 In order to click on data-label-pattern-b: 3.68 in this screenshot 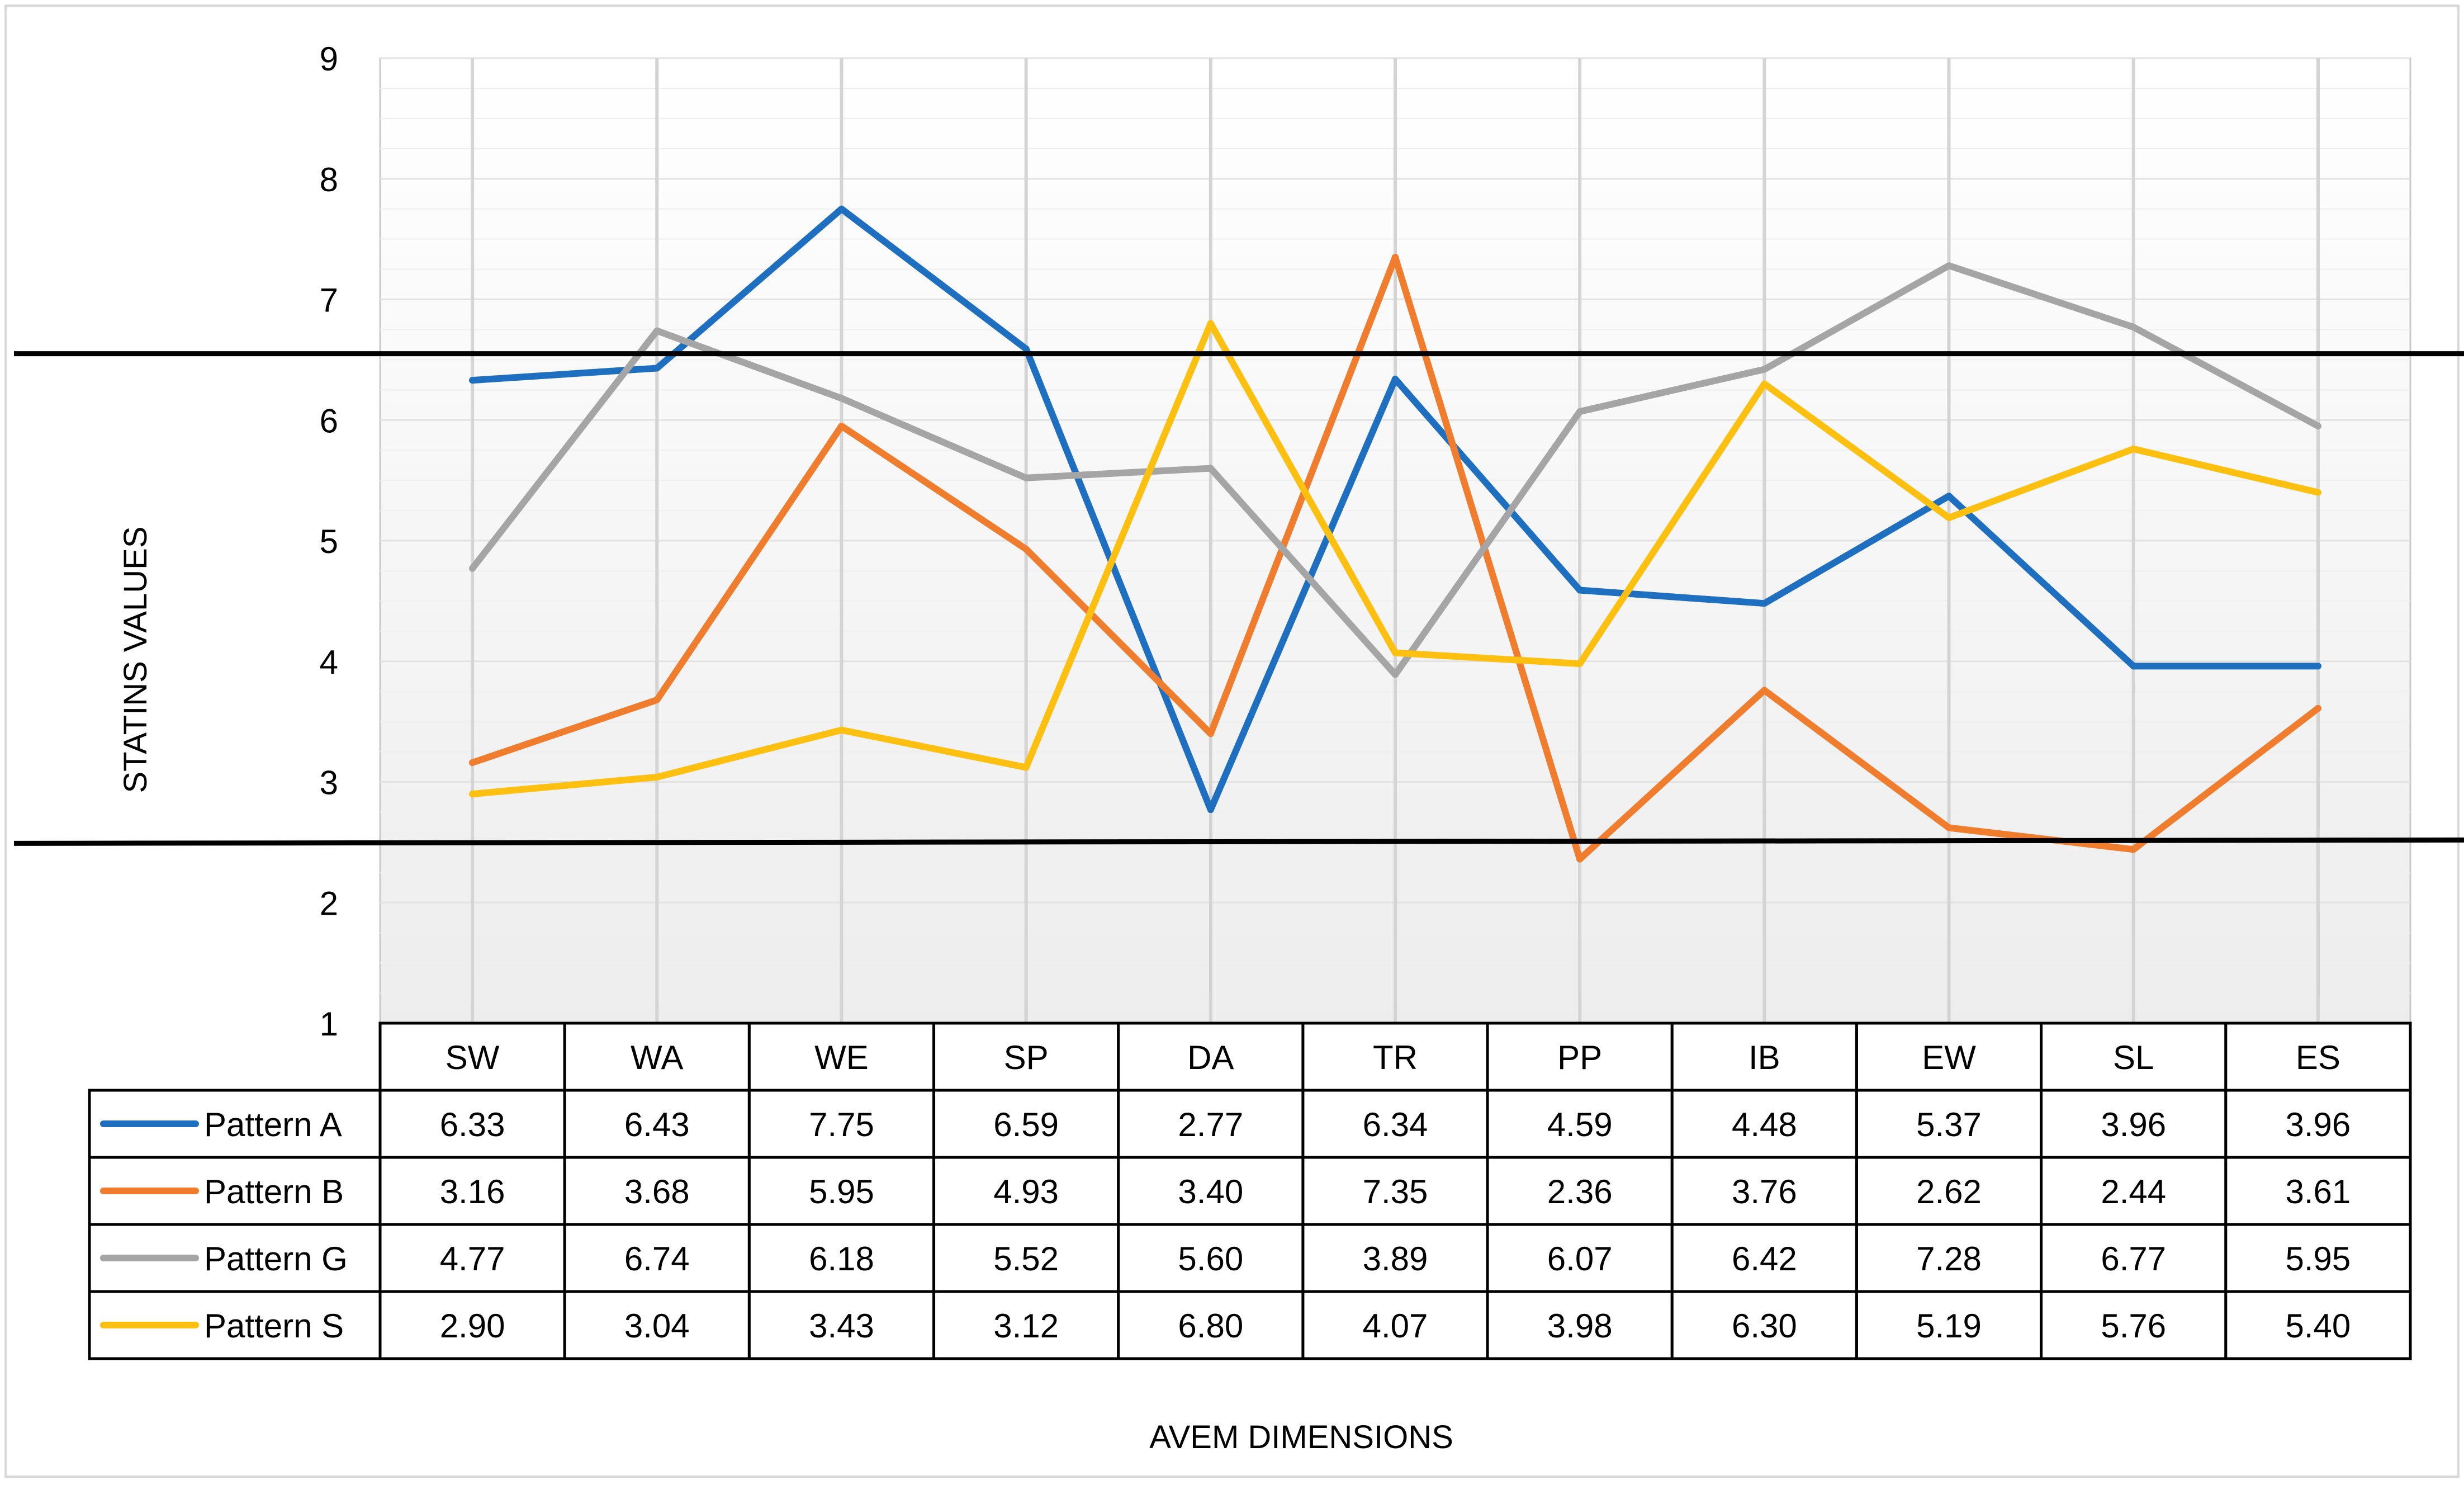, I will do `click(657, 1191)`.